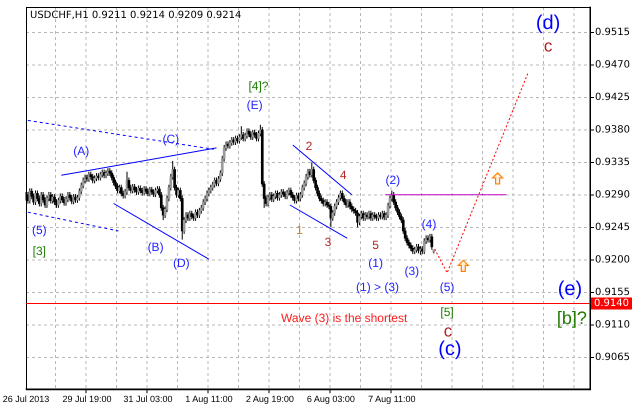  I want to click on annotation: (3), so click(412, 271).